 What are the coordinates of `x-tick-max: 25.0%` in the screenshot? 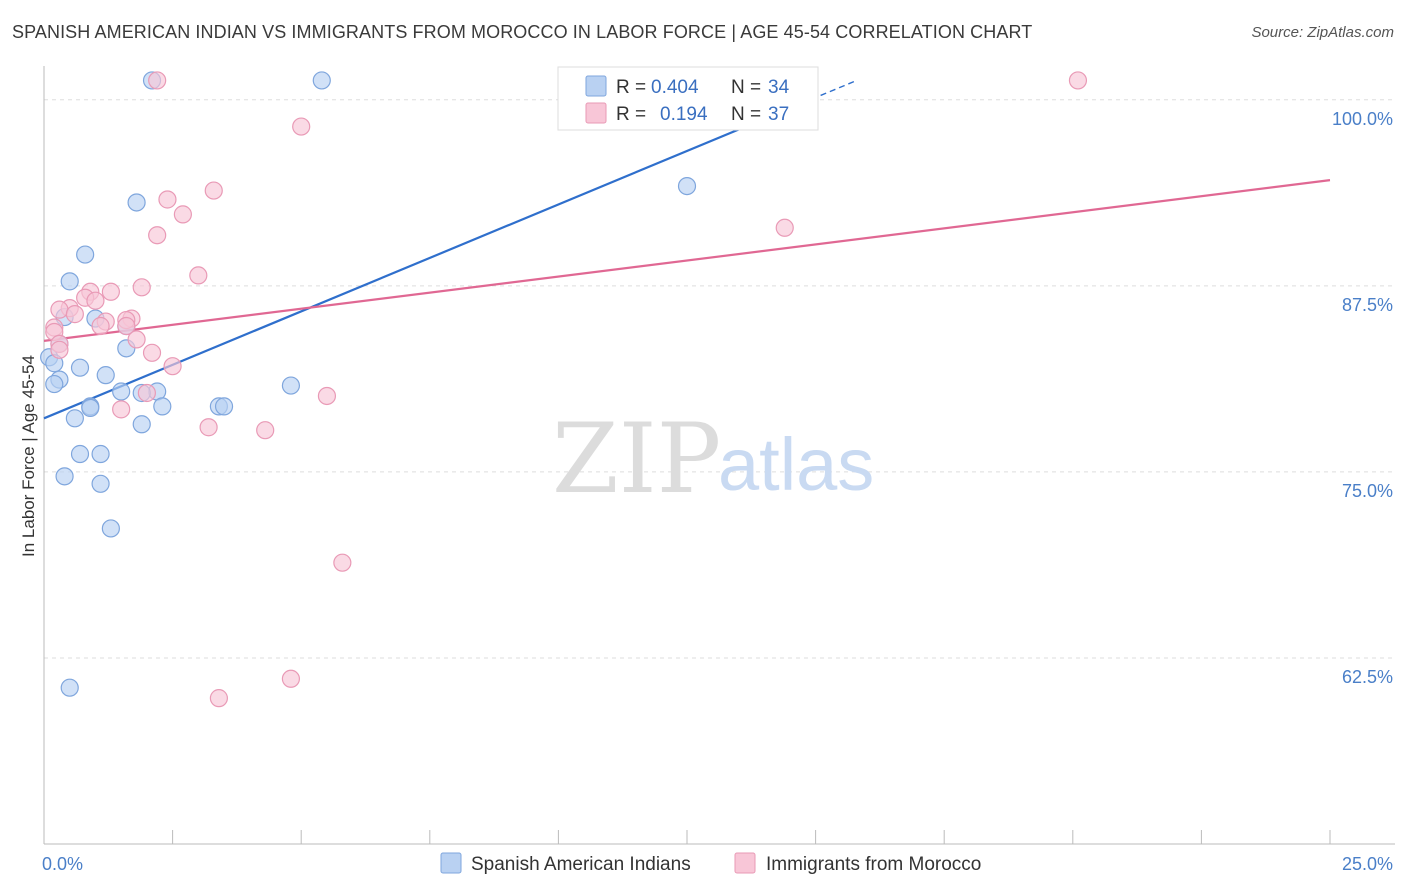 It's located at (1367, 864).